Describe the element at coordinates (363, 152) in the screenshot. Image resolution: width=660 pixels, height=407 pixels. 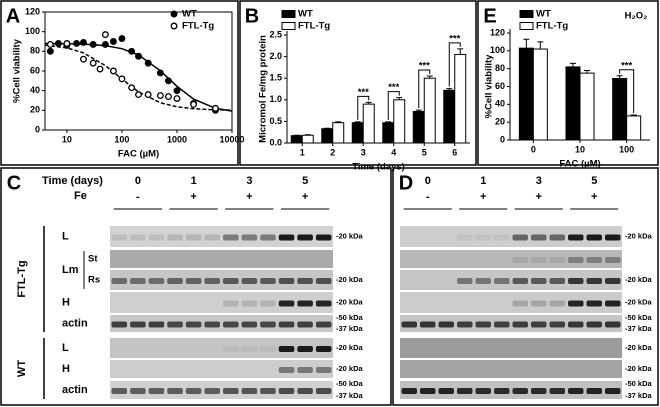
I see `x-tick-label: 3` at that location.